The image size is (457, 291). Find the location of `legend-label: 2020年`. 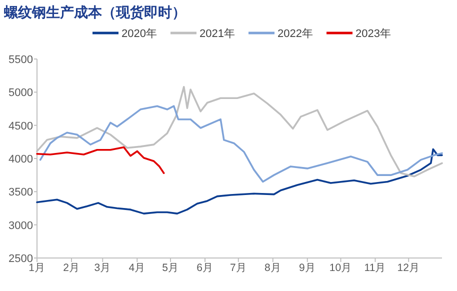

legend-label: 2020年 is located at coordinates (139, 34).